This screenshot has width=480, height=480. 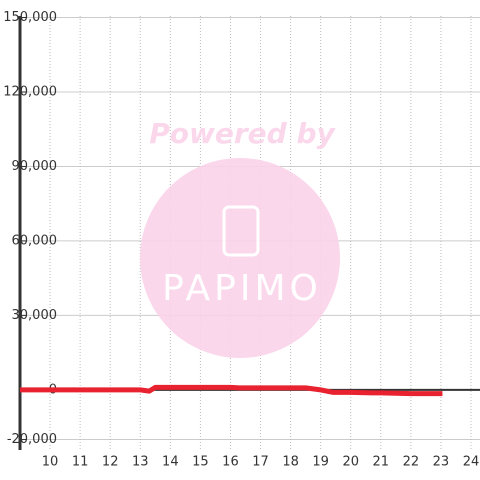 What do you see at coordinates (110, 462) in the screenshot?
I see `x-tick-label: 12` at bounding box center [110, 462].